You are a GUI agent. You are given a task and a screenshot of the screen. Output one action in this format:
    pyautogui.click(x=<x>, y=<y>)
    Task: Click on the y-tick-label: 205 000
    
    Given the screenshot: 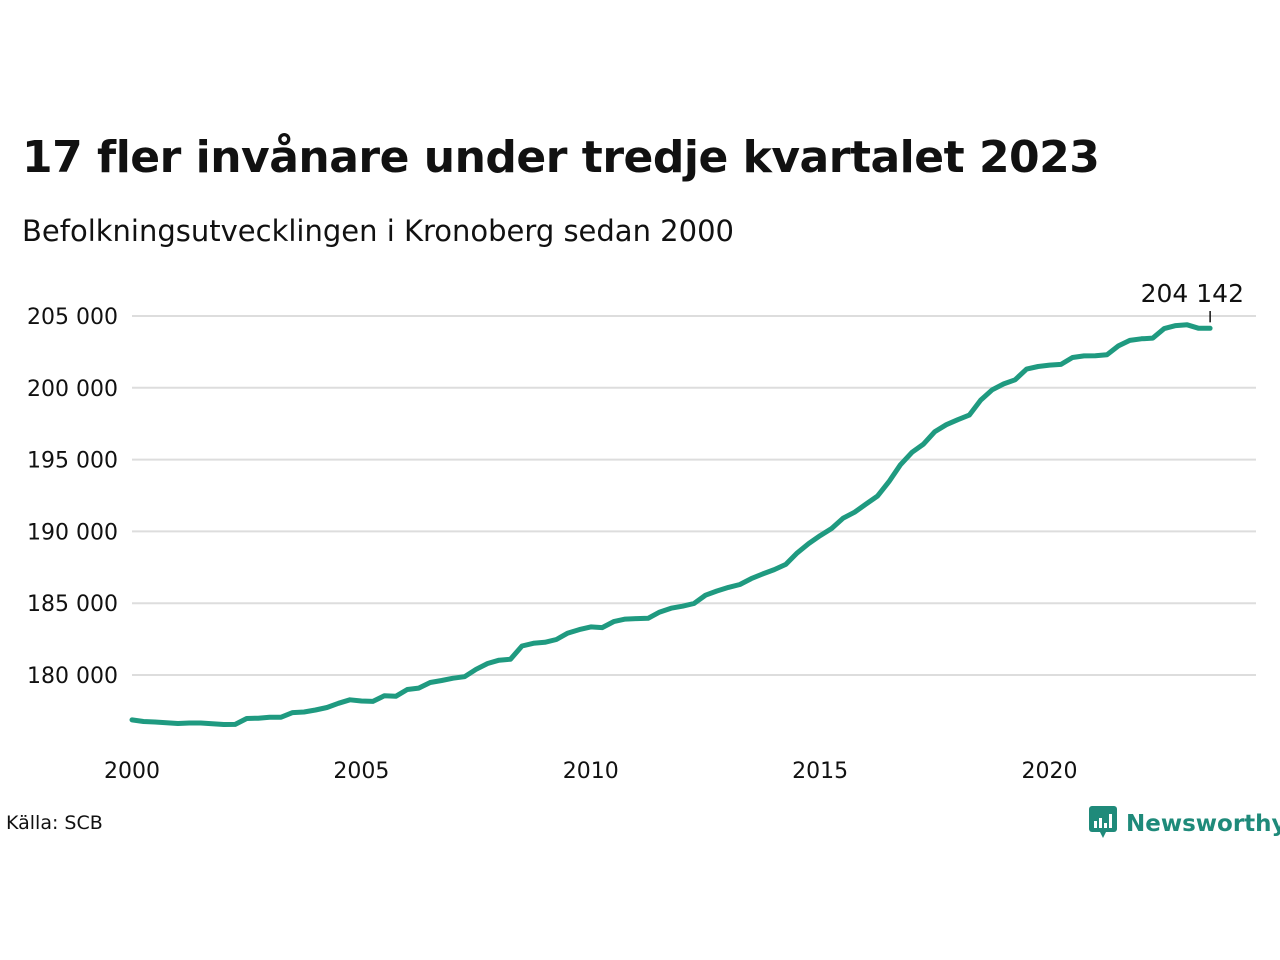 What is the action you would take?
    pyautogui.click(x=72, y=317)
    